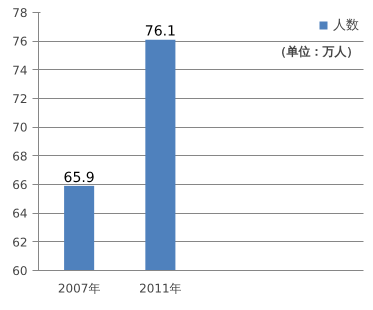  What do you see at coordinates (20, 271) in the screenshot?
I see `y-tick-label: 60` at bounding box center [20, 271].